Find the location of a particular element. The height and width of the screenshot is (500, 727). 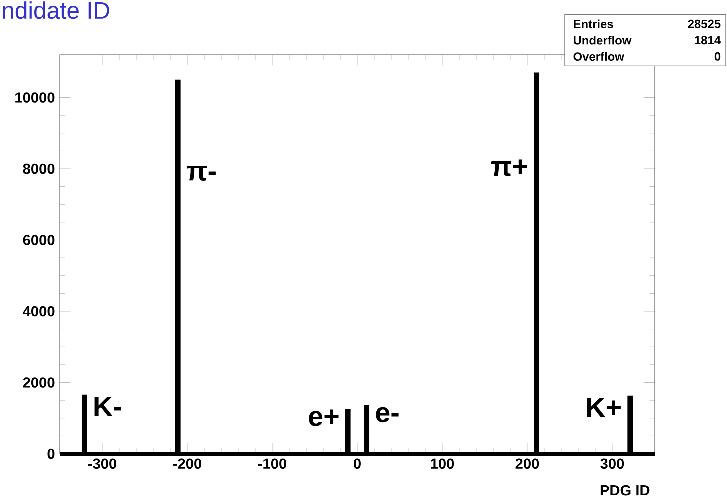

annotation: π+ is located at coordinates (509, 168).